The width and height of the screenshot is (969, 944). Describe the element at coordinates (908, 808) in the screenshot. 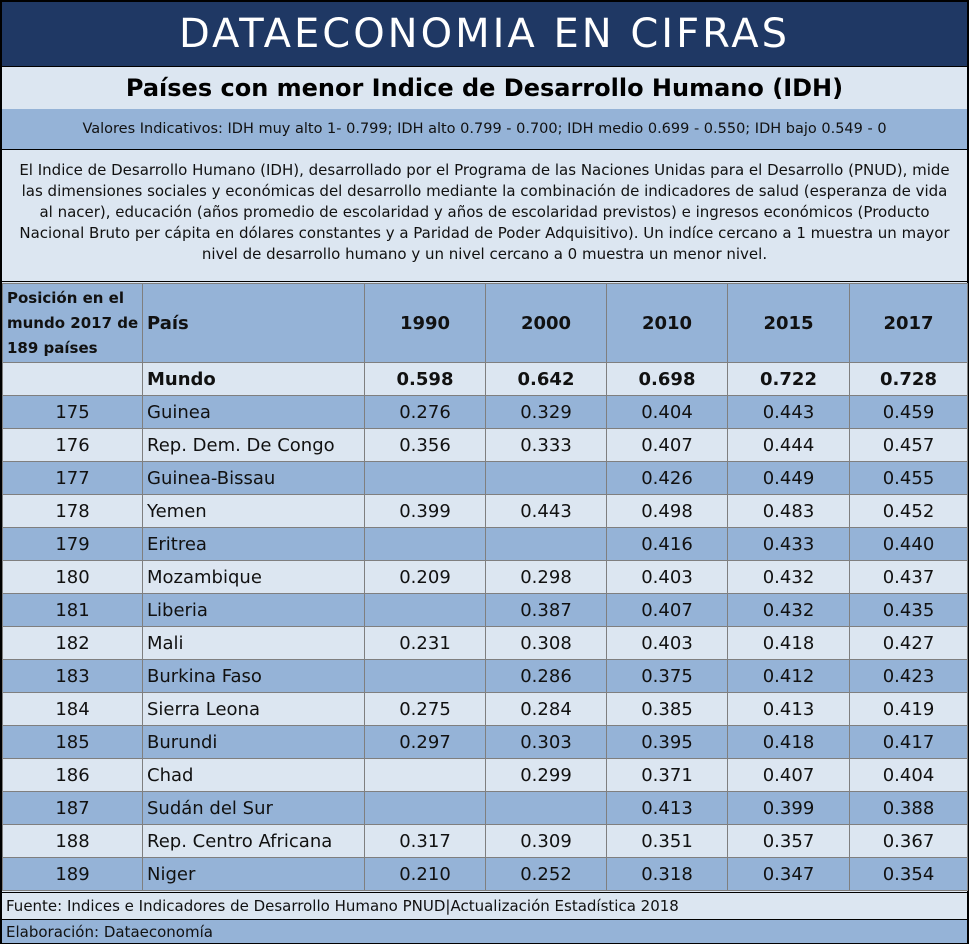

I see `value-cell: 0.388` at that location.